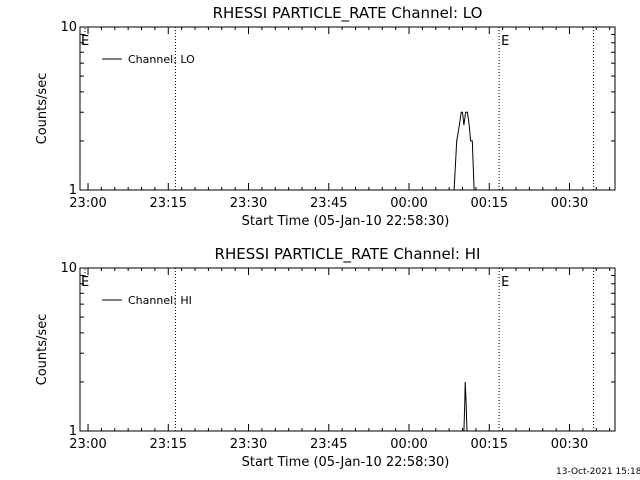  I want to click on legend-label: Channel: LO, so click(161, 59).